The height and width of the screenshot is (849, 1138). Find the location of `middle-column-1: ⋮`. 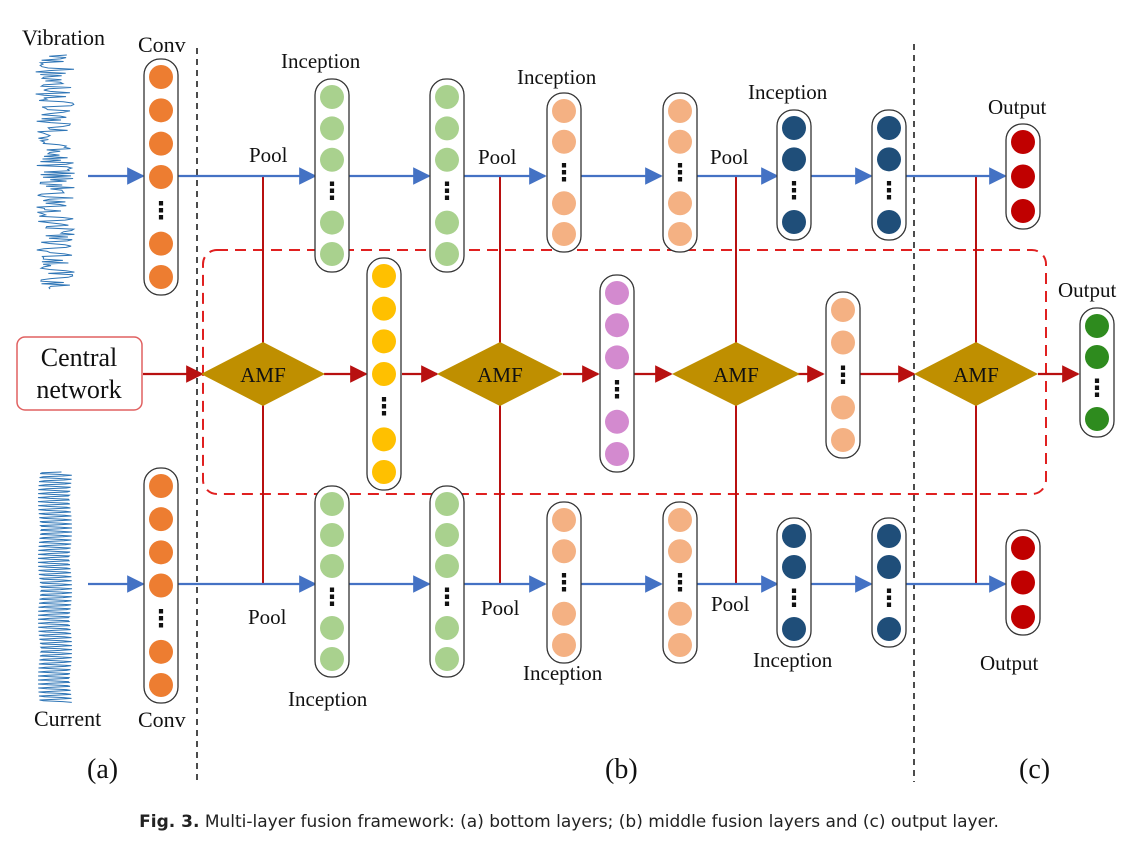

middle-column-1: ⋮ is located at coordinates (384, 374).